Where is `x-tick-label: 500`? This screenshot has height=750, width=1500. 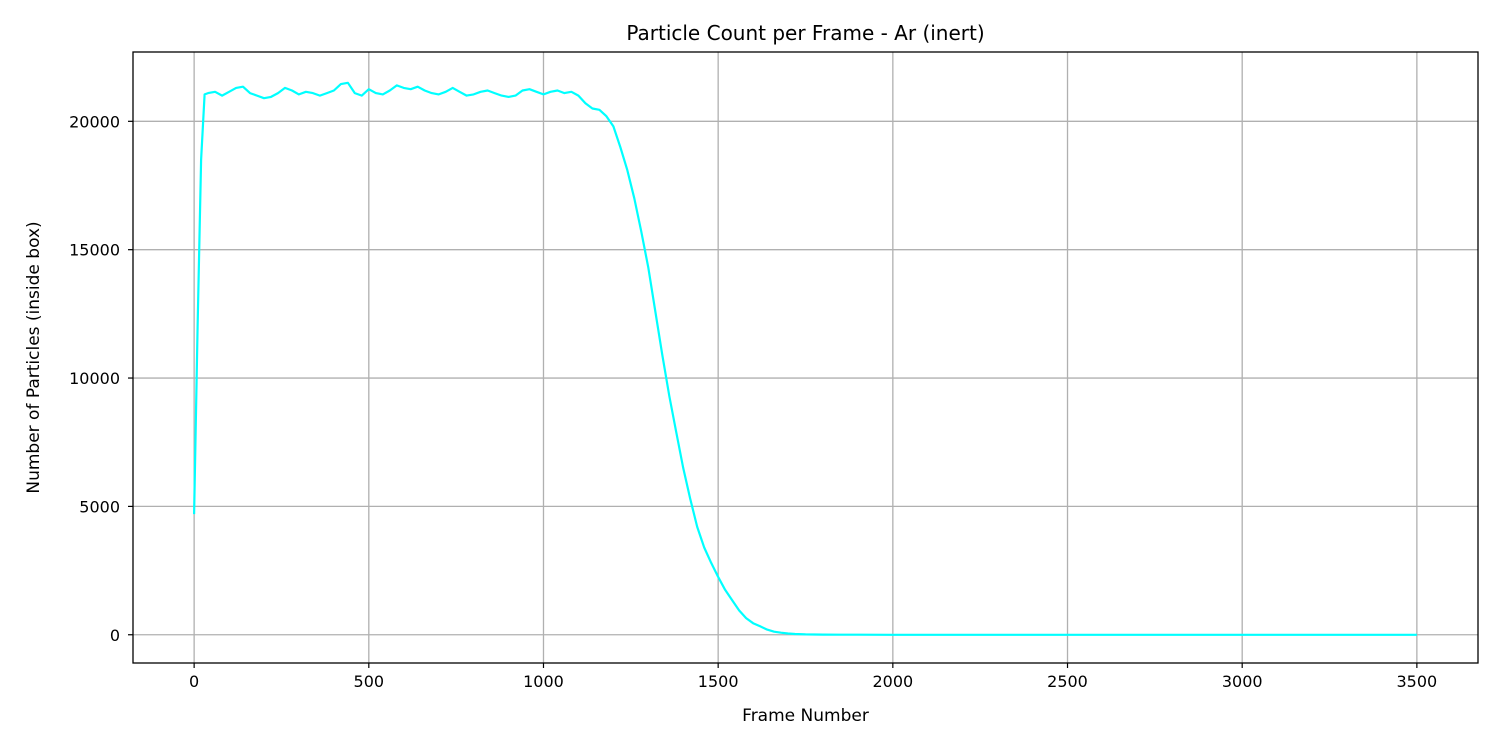 x-tick-label: 500 is located at coordinates (369, 681).